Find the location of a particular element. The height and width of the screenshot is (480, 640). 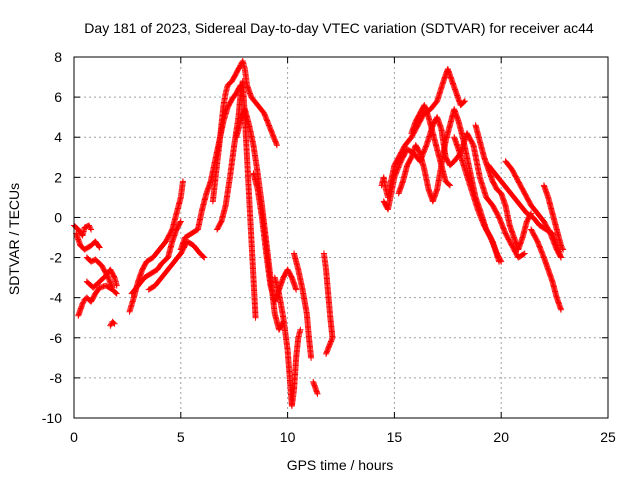

y-tick-label: 8 is located at coordinates (58, 57).